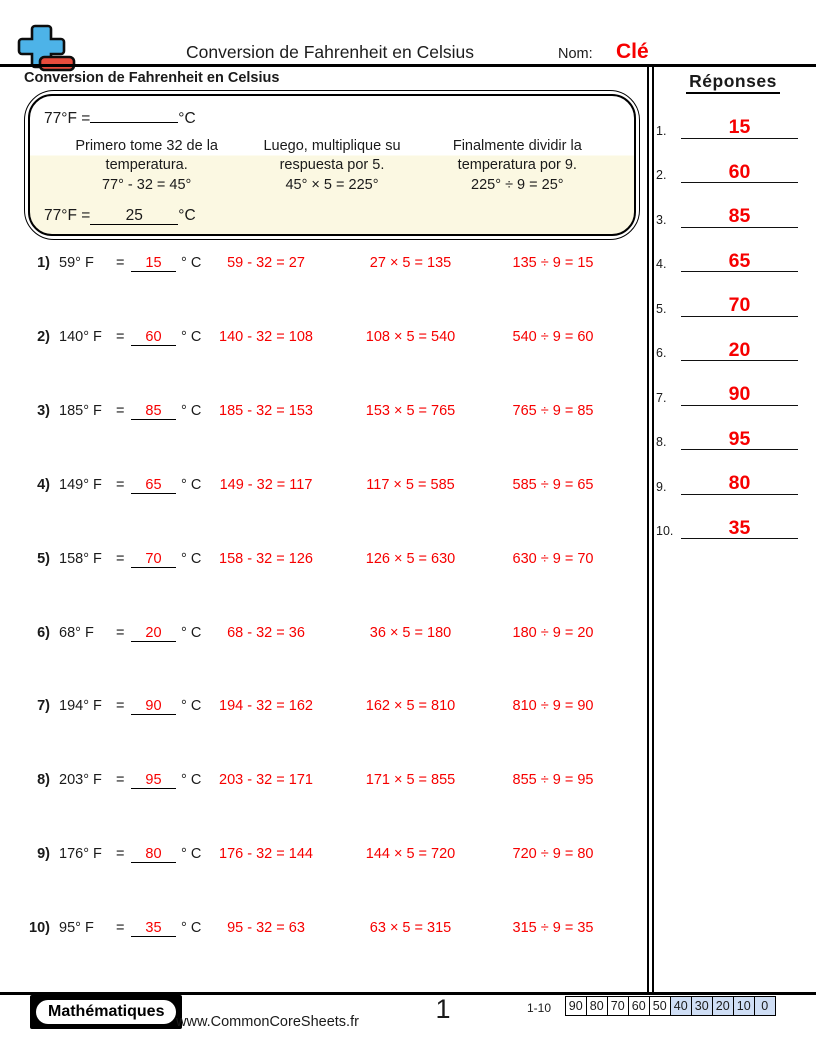  I want to click on work-step-multiply: 108 × 5 = 540, so click(410, 336).